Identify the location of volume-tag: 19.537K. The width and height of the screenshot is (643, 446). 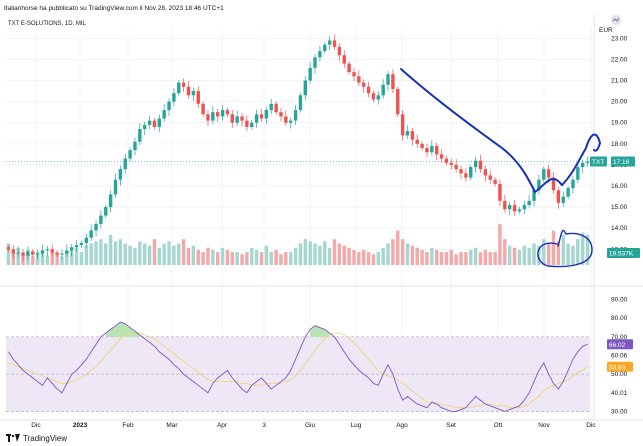
(621, 254).